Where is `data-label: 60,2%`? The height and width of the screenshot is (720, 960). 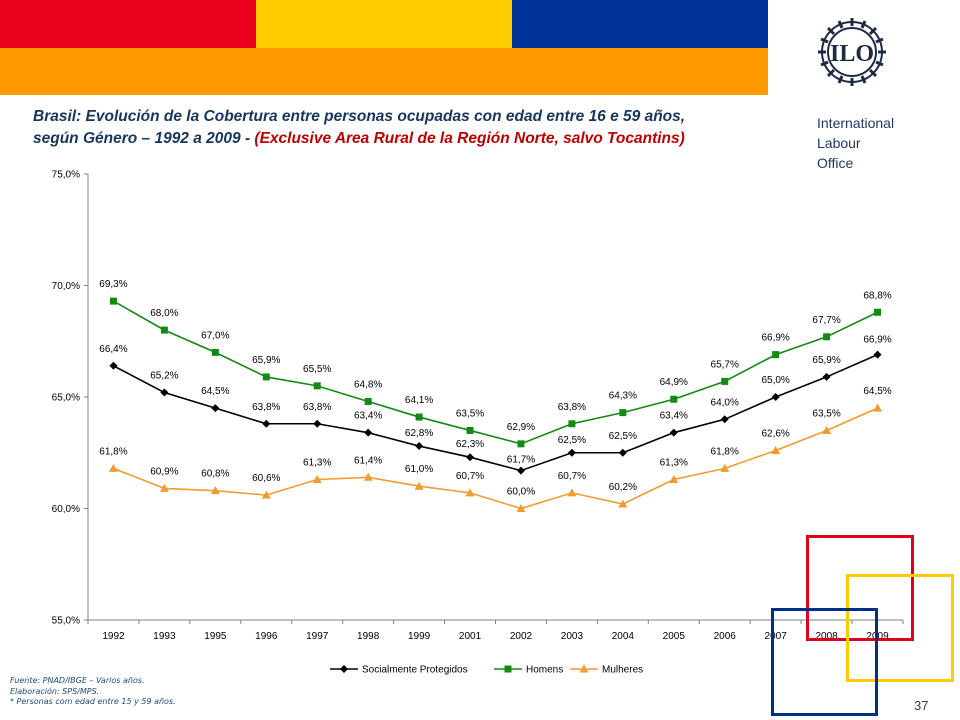
data-label: 60,2% is located at coordinates (623, 487).